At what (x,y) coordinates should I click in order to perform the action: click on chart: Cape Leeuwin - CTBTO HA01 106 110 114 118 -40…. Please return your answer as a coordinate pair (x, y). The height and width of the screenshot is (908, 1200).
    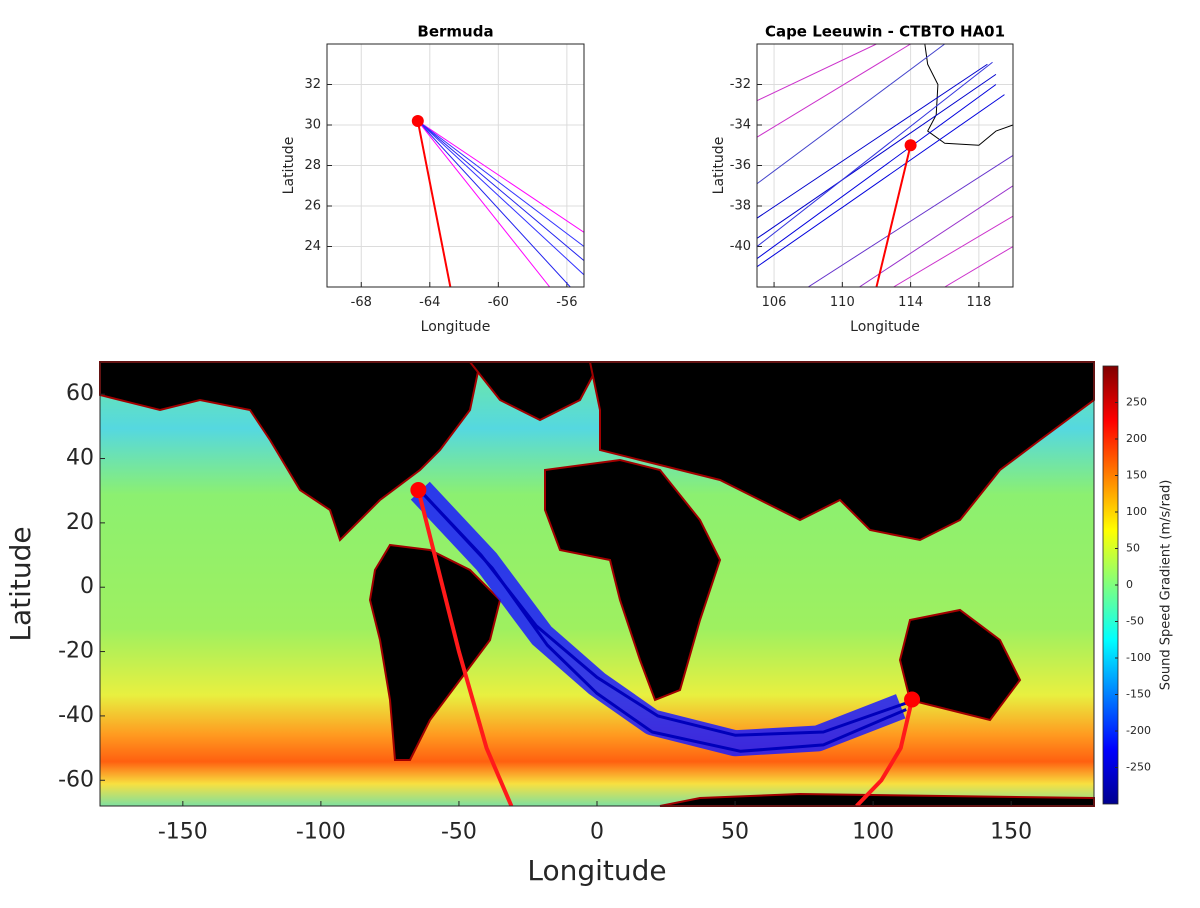
    Looking at the image, I should click on (862, 179).